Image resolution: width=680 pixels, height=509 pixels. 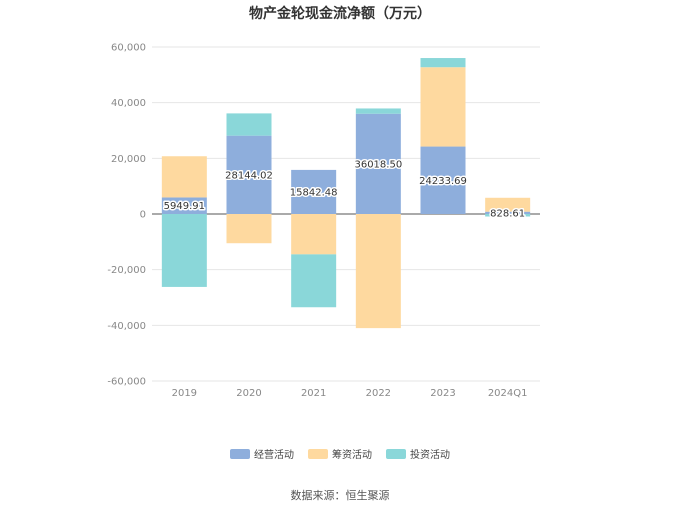 What do you see at coordinates (340, 14) in the screenshot?
I see `chart-title: 物产金轮现金流净额（万元）` at bounding box center [340, 14].